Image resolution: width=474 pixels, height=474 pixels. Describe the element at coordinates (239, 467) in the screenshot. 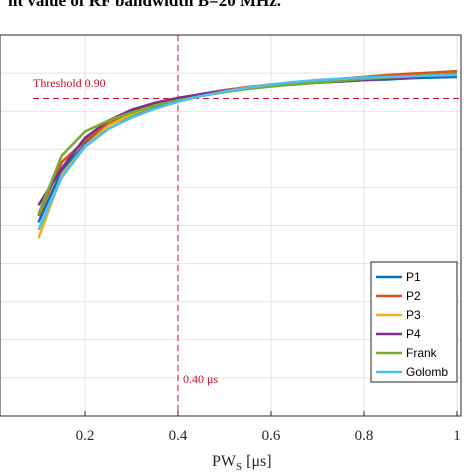

I see `x-axis-label-sub: S` at that location.